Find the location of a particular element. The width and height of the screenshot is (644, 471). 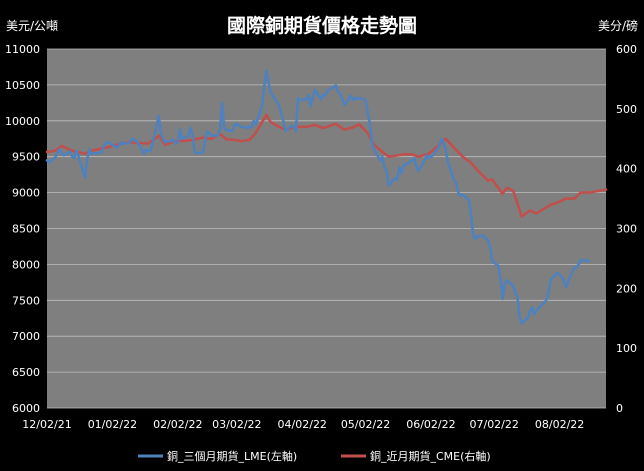

legend-label-lme: 銅_三個月期貨_LME(左軸) is located at coordinates (232, 456).